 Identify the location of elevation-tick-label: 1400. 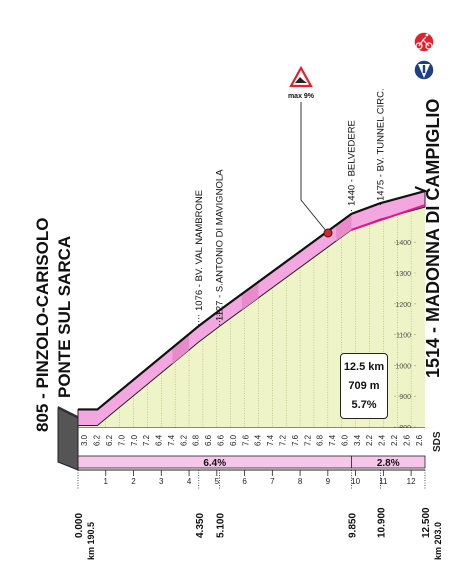
(403, 243).